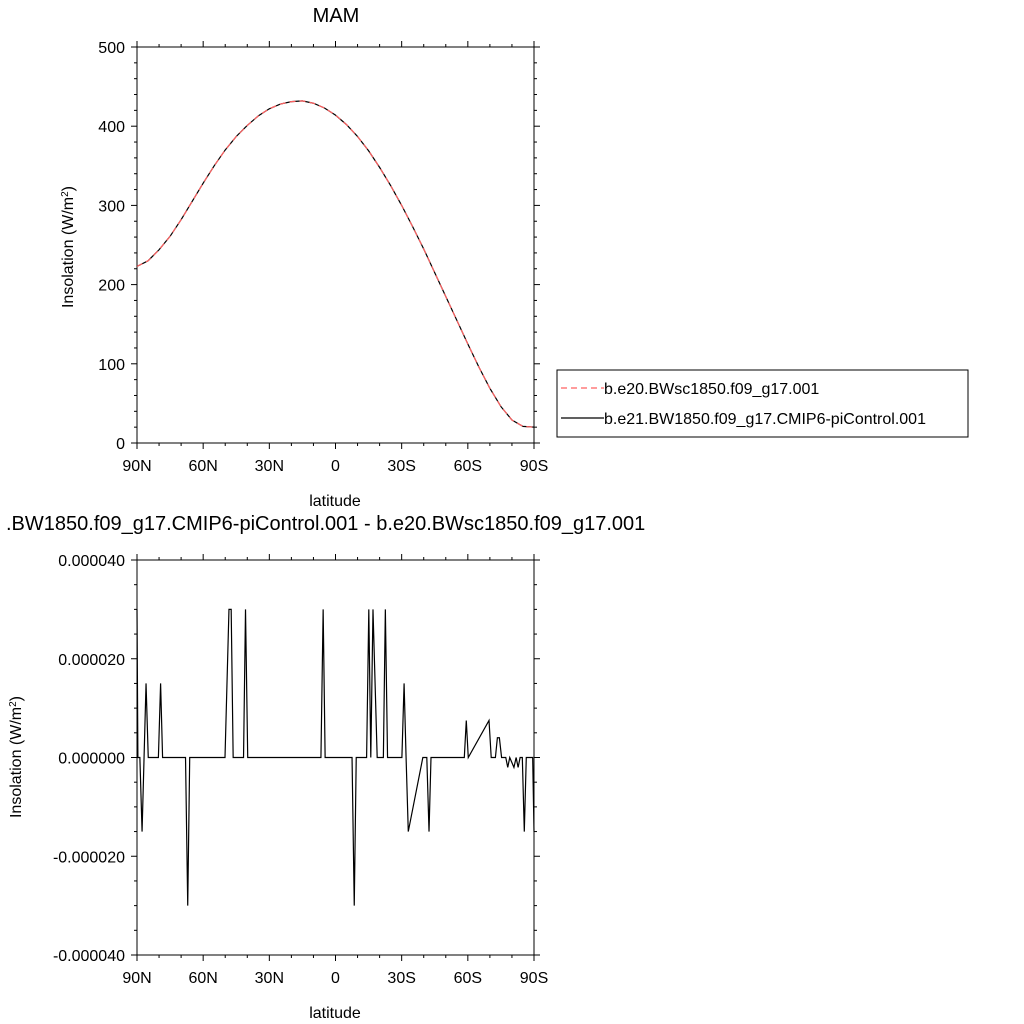  What do you see at coordinates (335, 1013) in the screenshot?
I see `bottom-x-axis-label: latitude` at bounding box center [335, 1013].